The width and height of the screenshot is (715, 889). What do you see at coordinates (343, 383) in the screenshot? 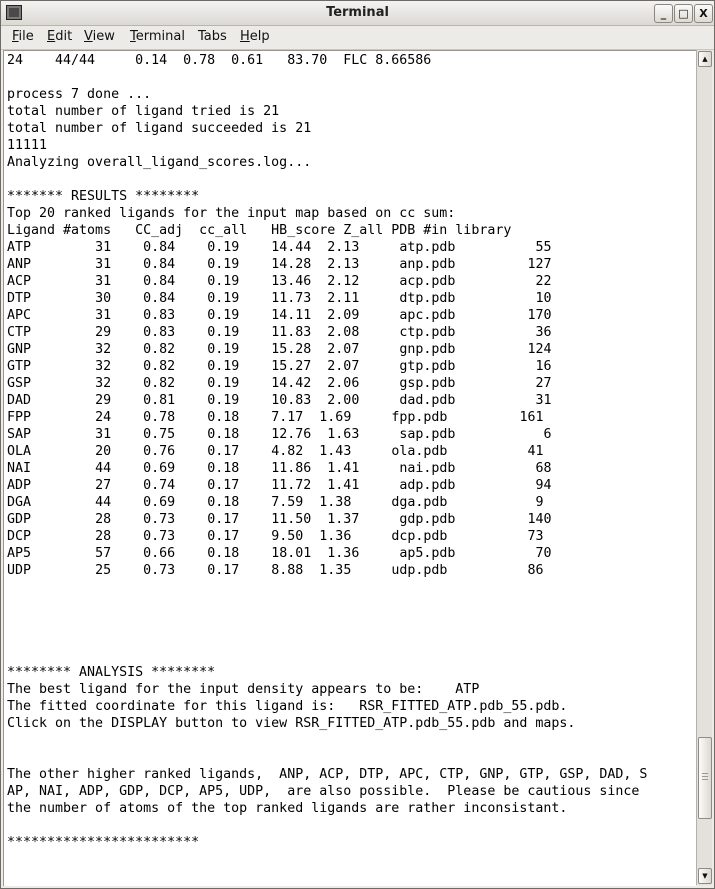
I see `cell-z-all: 2.06` at bounding box center [343, 383].